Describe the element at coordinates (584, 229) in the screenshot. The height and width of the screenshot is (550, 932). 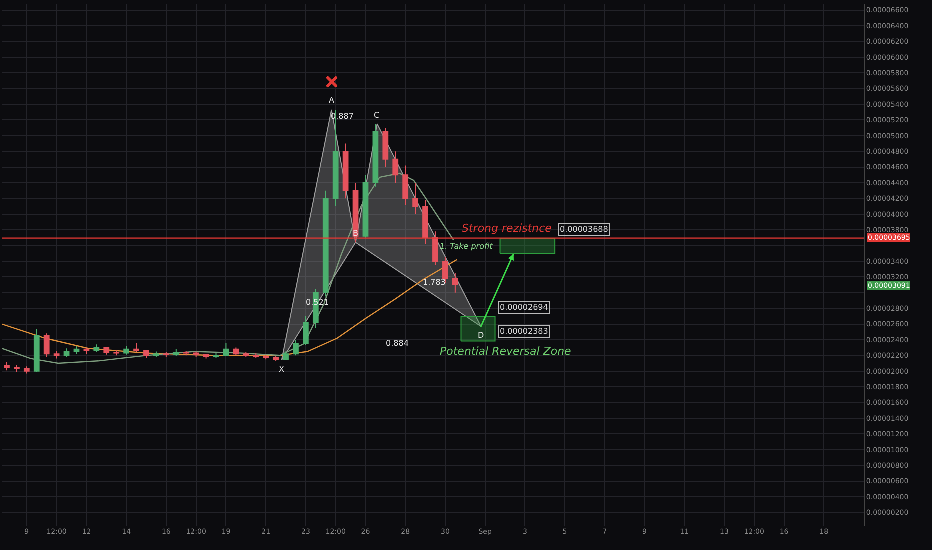
I see `annotation: 0.00003688` at that location.